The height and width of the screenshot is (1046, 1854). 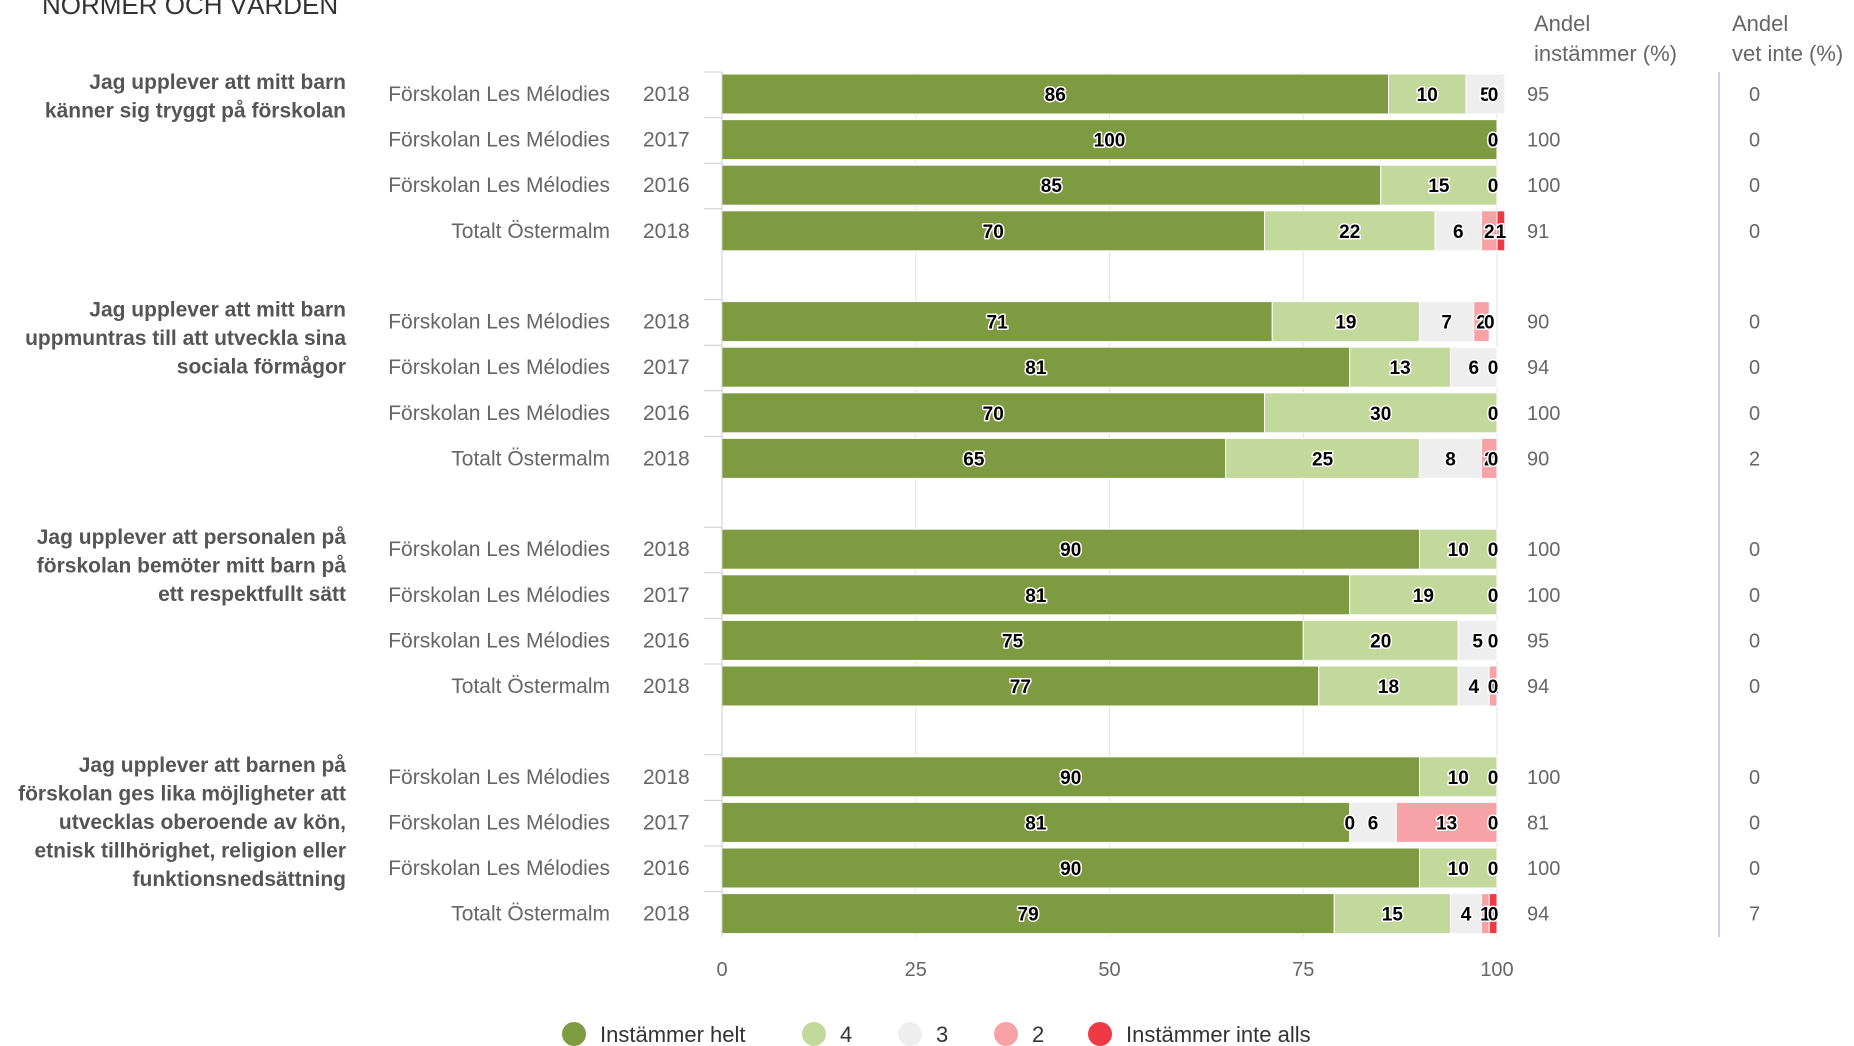 What do you see at coordinates (213, 765) in the screenshot?
I see `question-label: Jag upplever att barnen på` at bounding box center [213, 765].